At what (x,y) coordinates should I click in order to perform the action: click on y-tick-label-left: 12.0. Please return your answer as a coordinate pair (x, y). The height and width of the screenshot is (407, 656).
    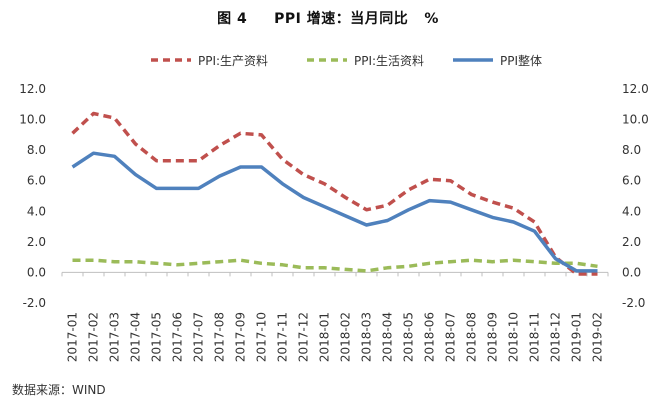
    Looking at the image, I should click on (32, 89).